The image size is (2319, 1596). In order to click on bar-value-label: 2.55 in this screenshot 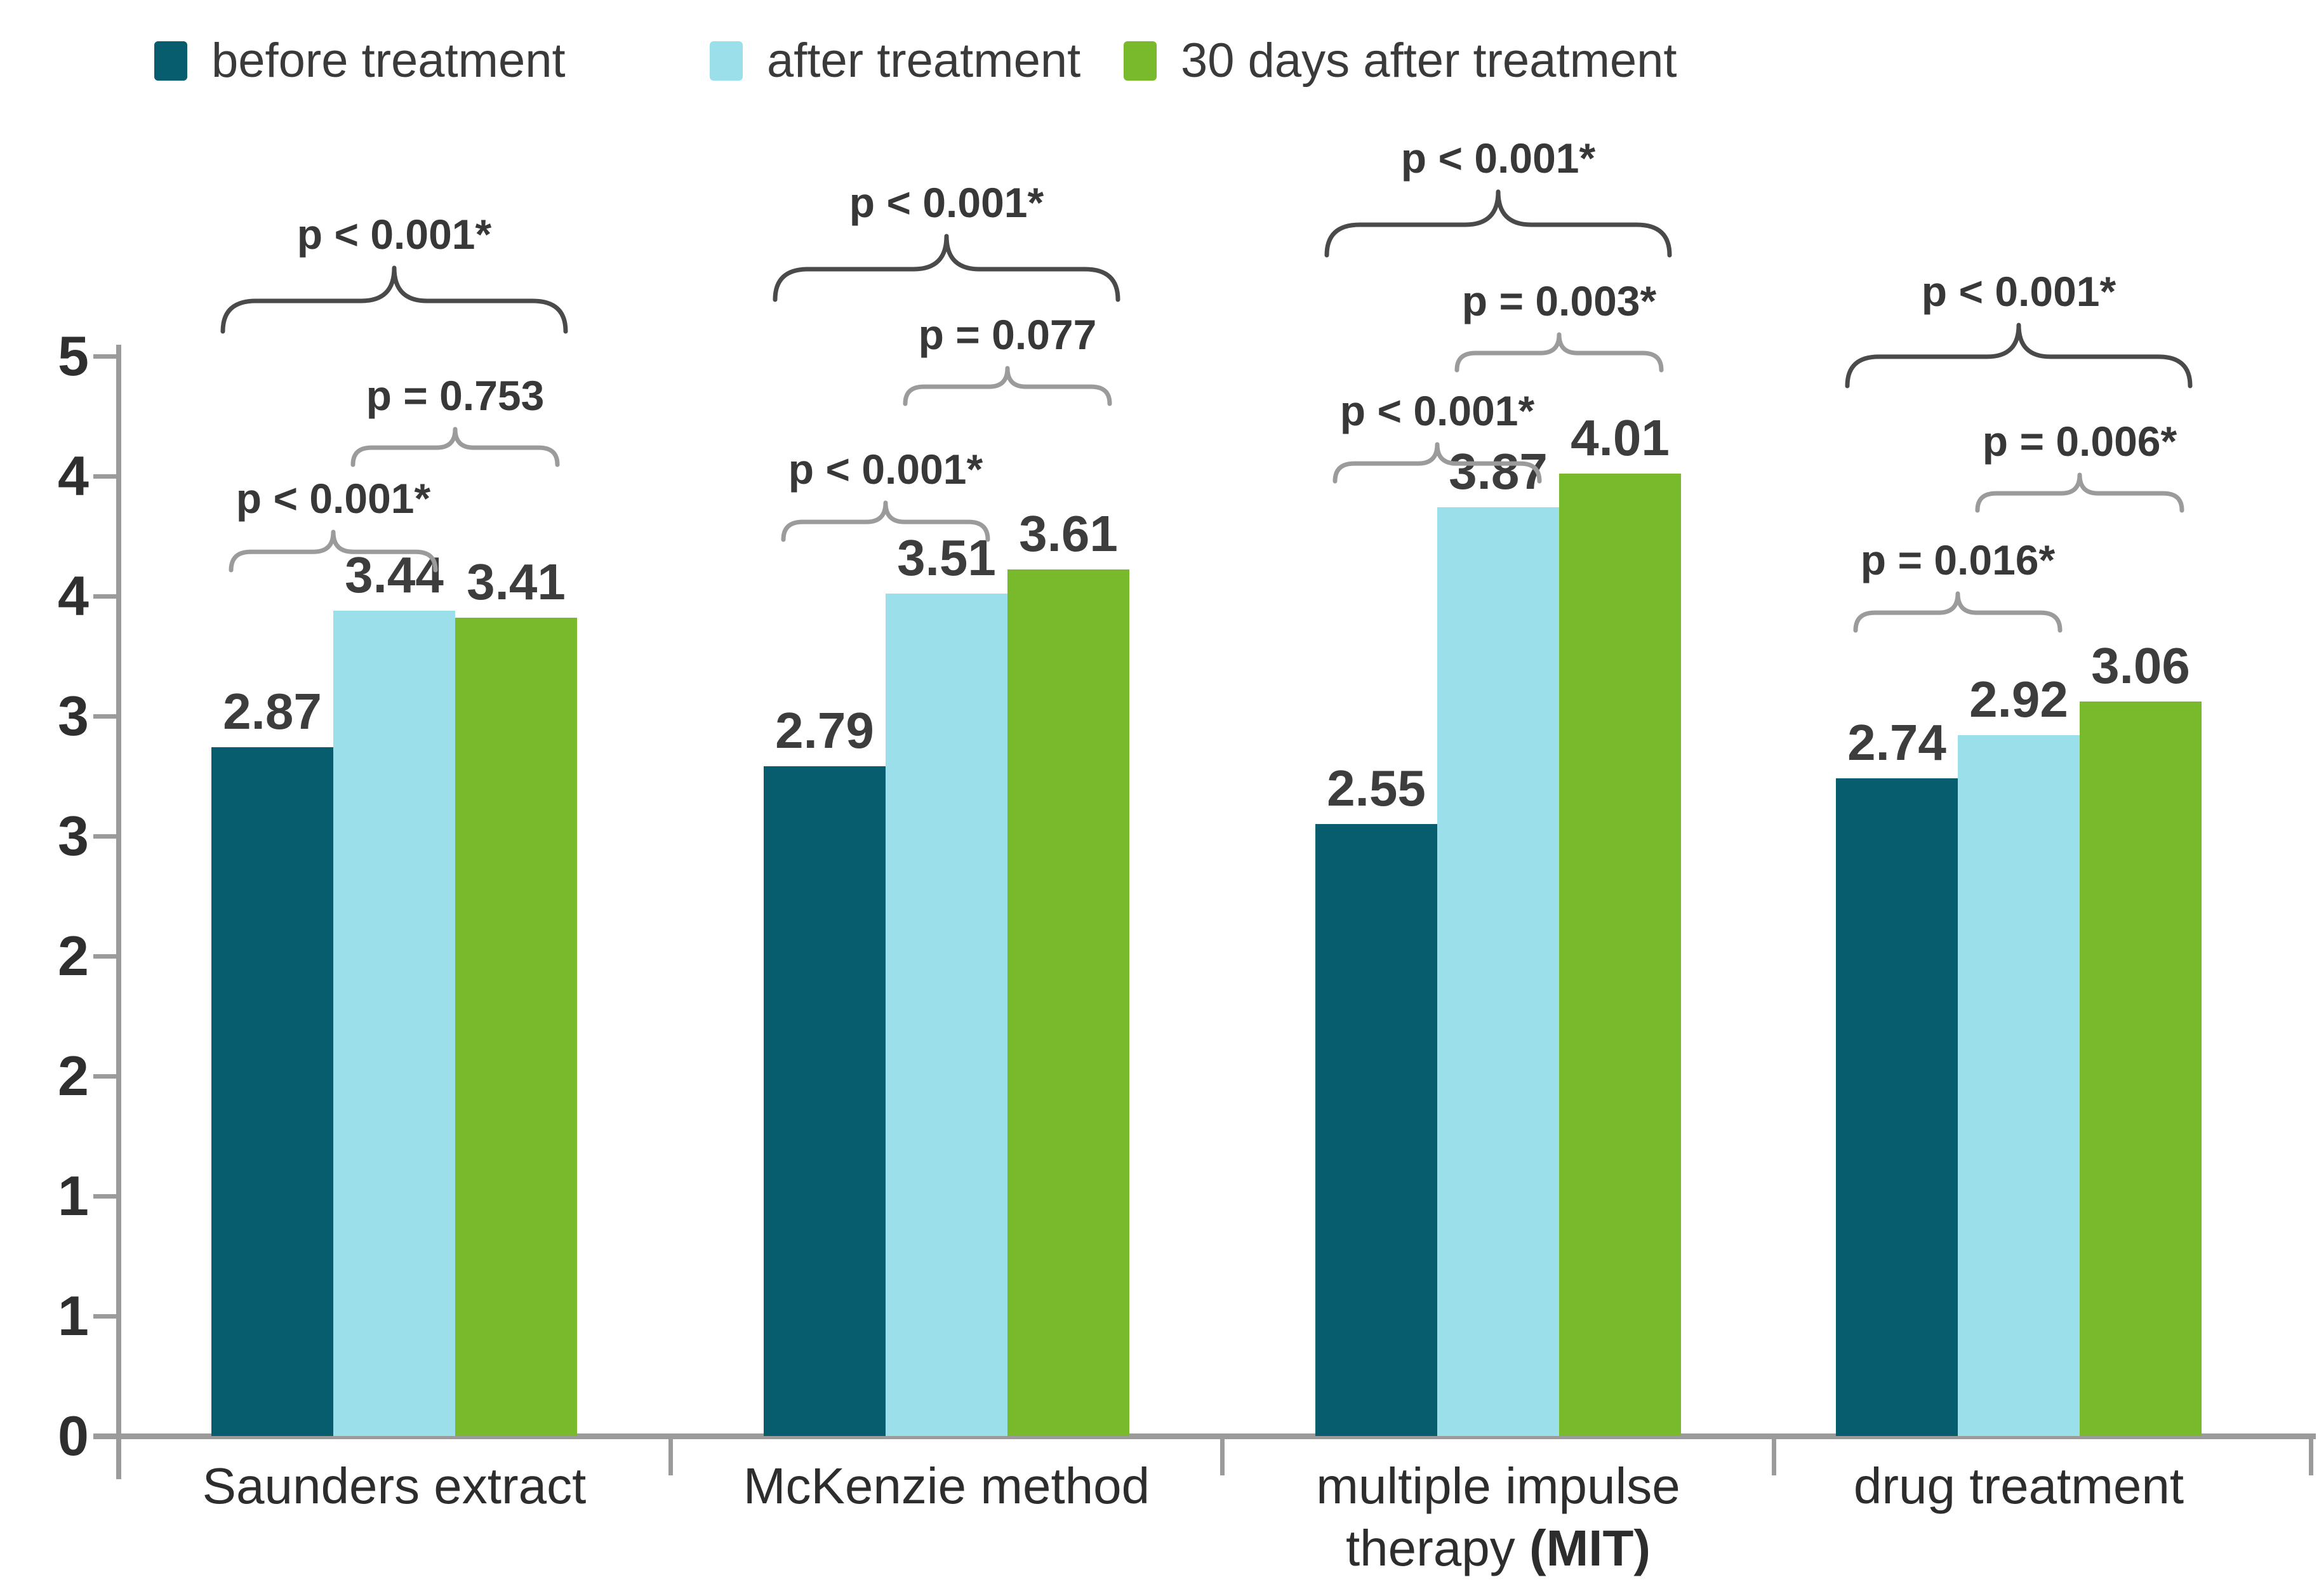, I will do `click(1377, 789)`.